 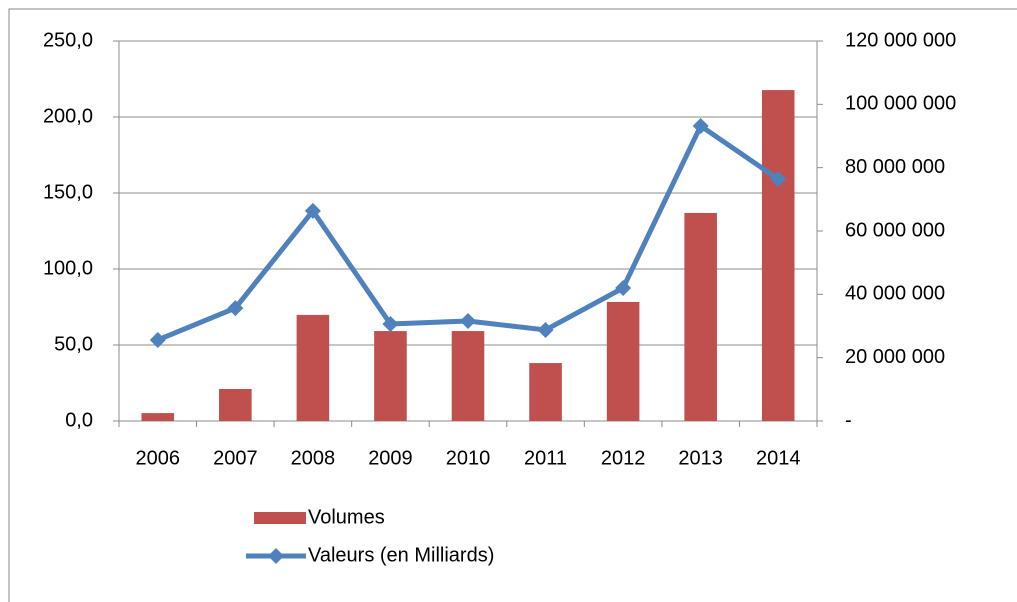 I want to click on x-tick-label: 2006, so click(x=158, y=458).